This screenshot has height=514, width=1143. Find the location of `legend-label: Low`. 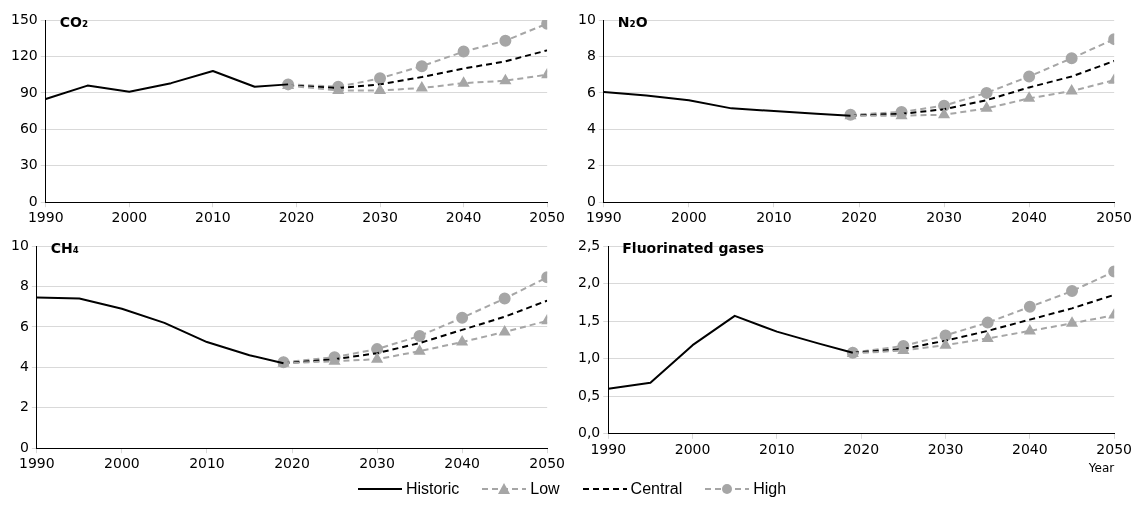

legend-label: Low is located at coordinates (545, 489).